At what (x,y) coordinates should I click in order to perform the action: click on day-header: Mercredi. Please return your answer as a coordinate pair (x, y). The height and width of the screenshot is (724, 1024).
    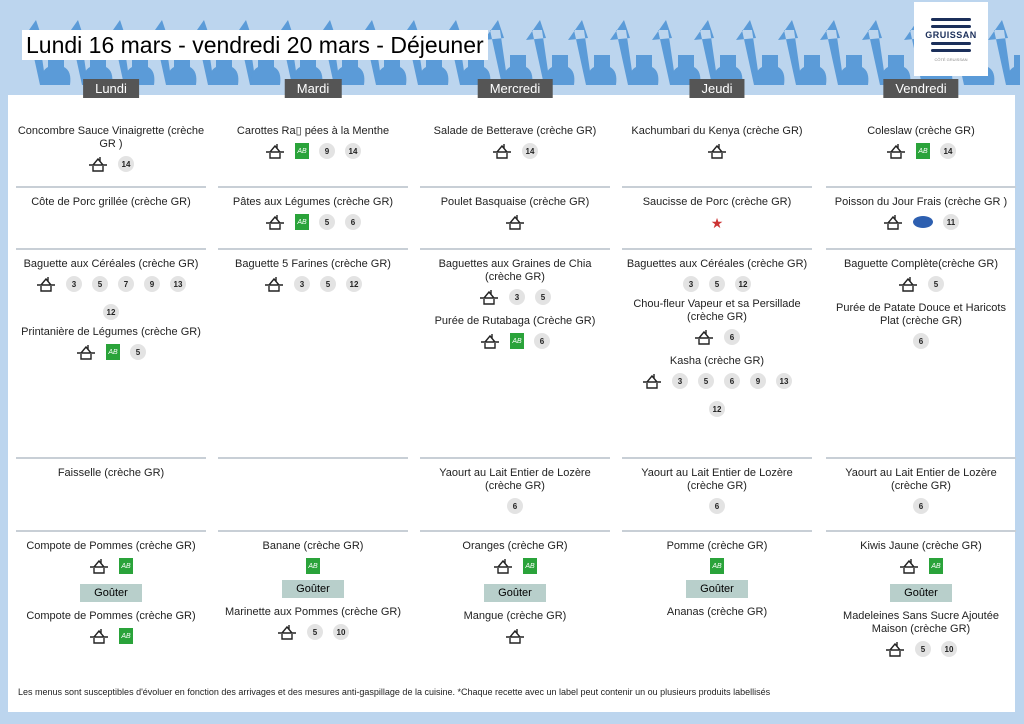
    Looking at the image, I should click on (515, 88).